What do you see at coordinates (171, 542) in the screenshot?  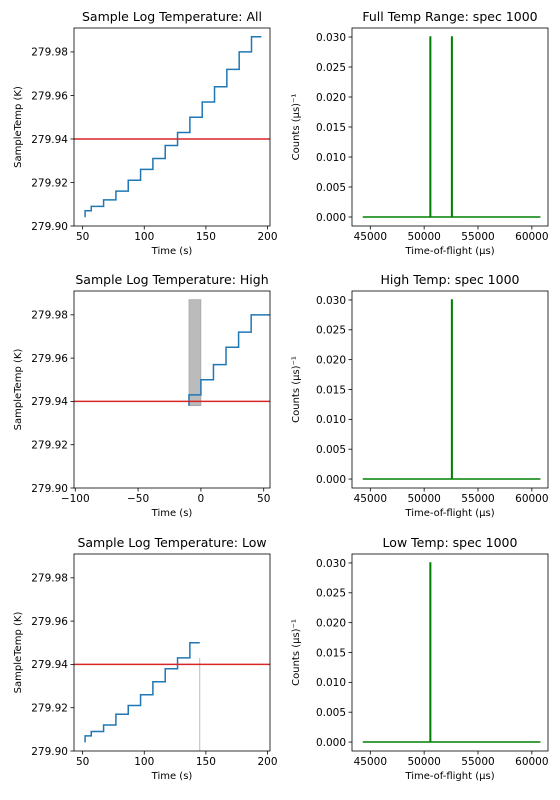 I see `chart-title: Sample Log Temperature: Low` at bounding box center [171, 542].